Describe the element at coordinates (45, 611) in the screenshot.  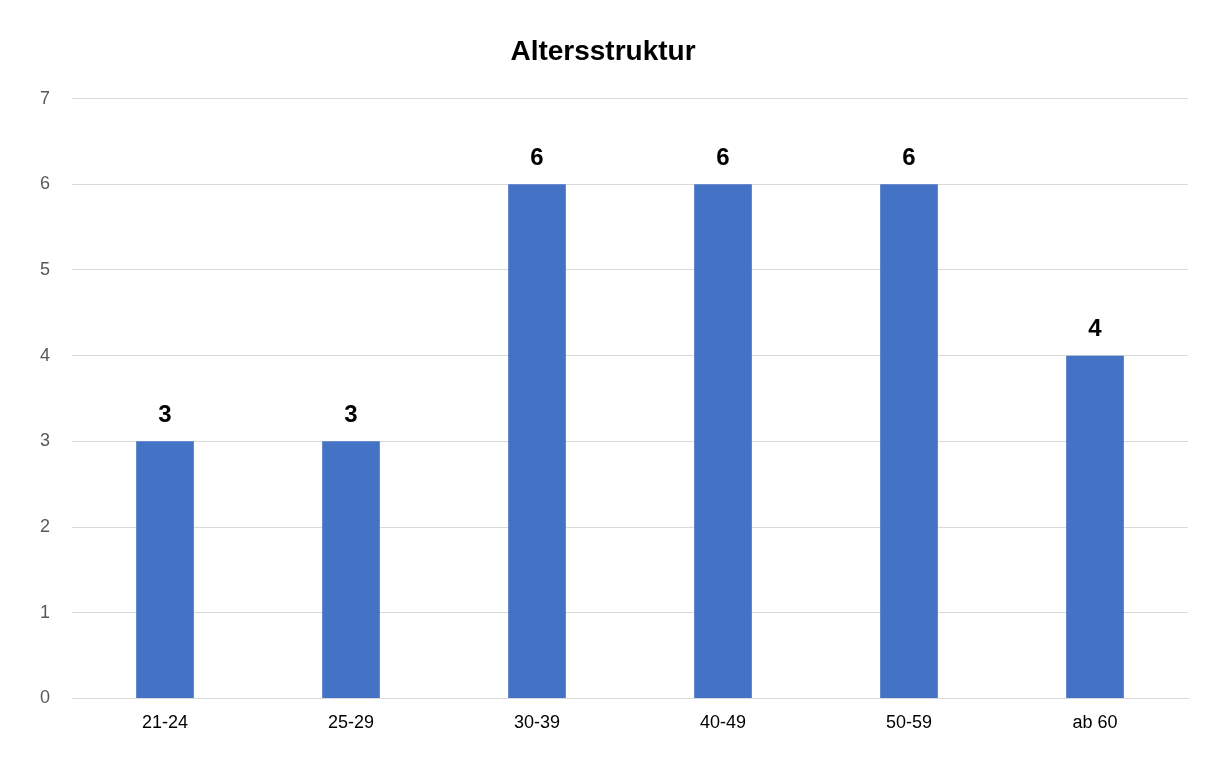
I see `y-tick-label: 1` at that location.